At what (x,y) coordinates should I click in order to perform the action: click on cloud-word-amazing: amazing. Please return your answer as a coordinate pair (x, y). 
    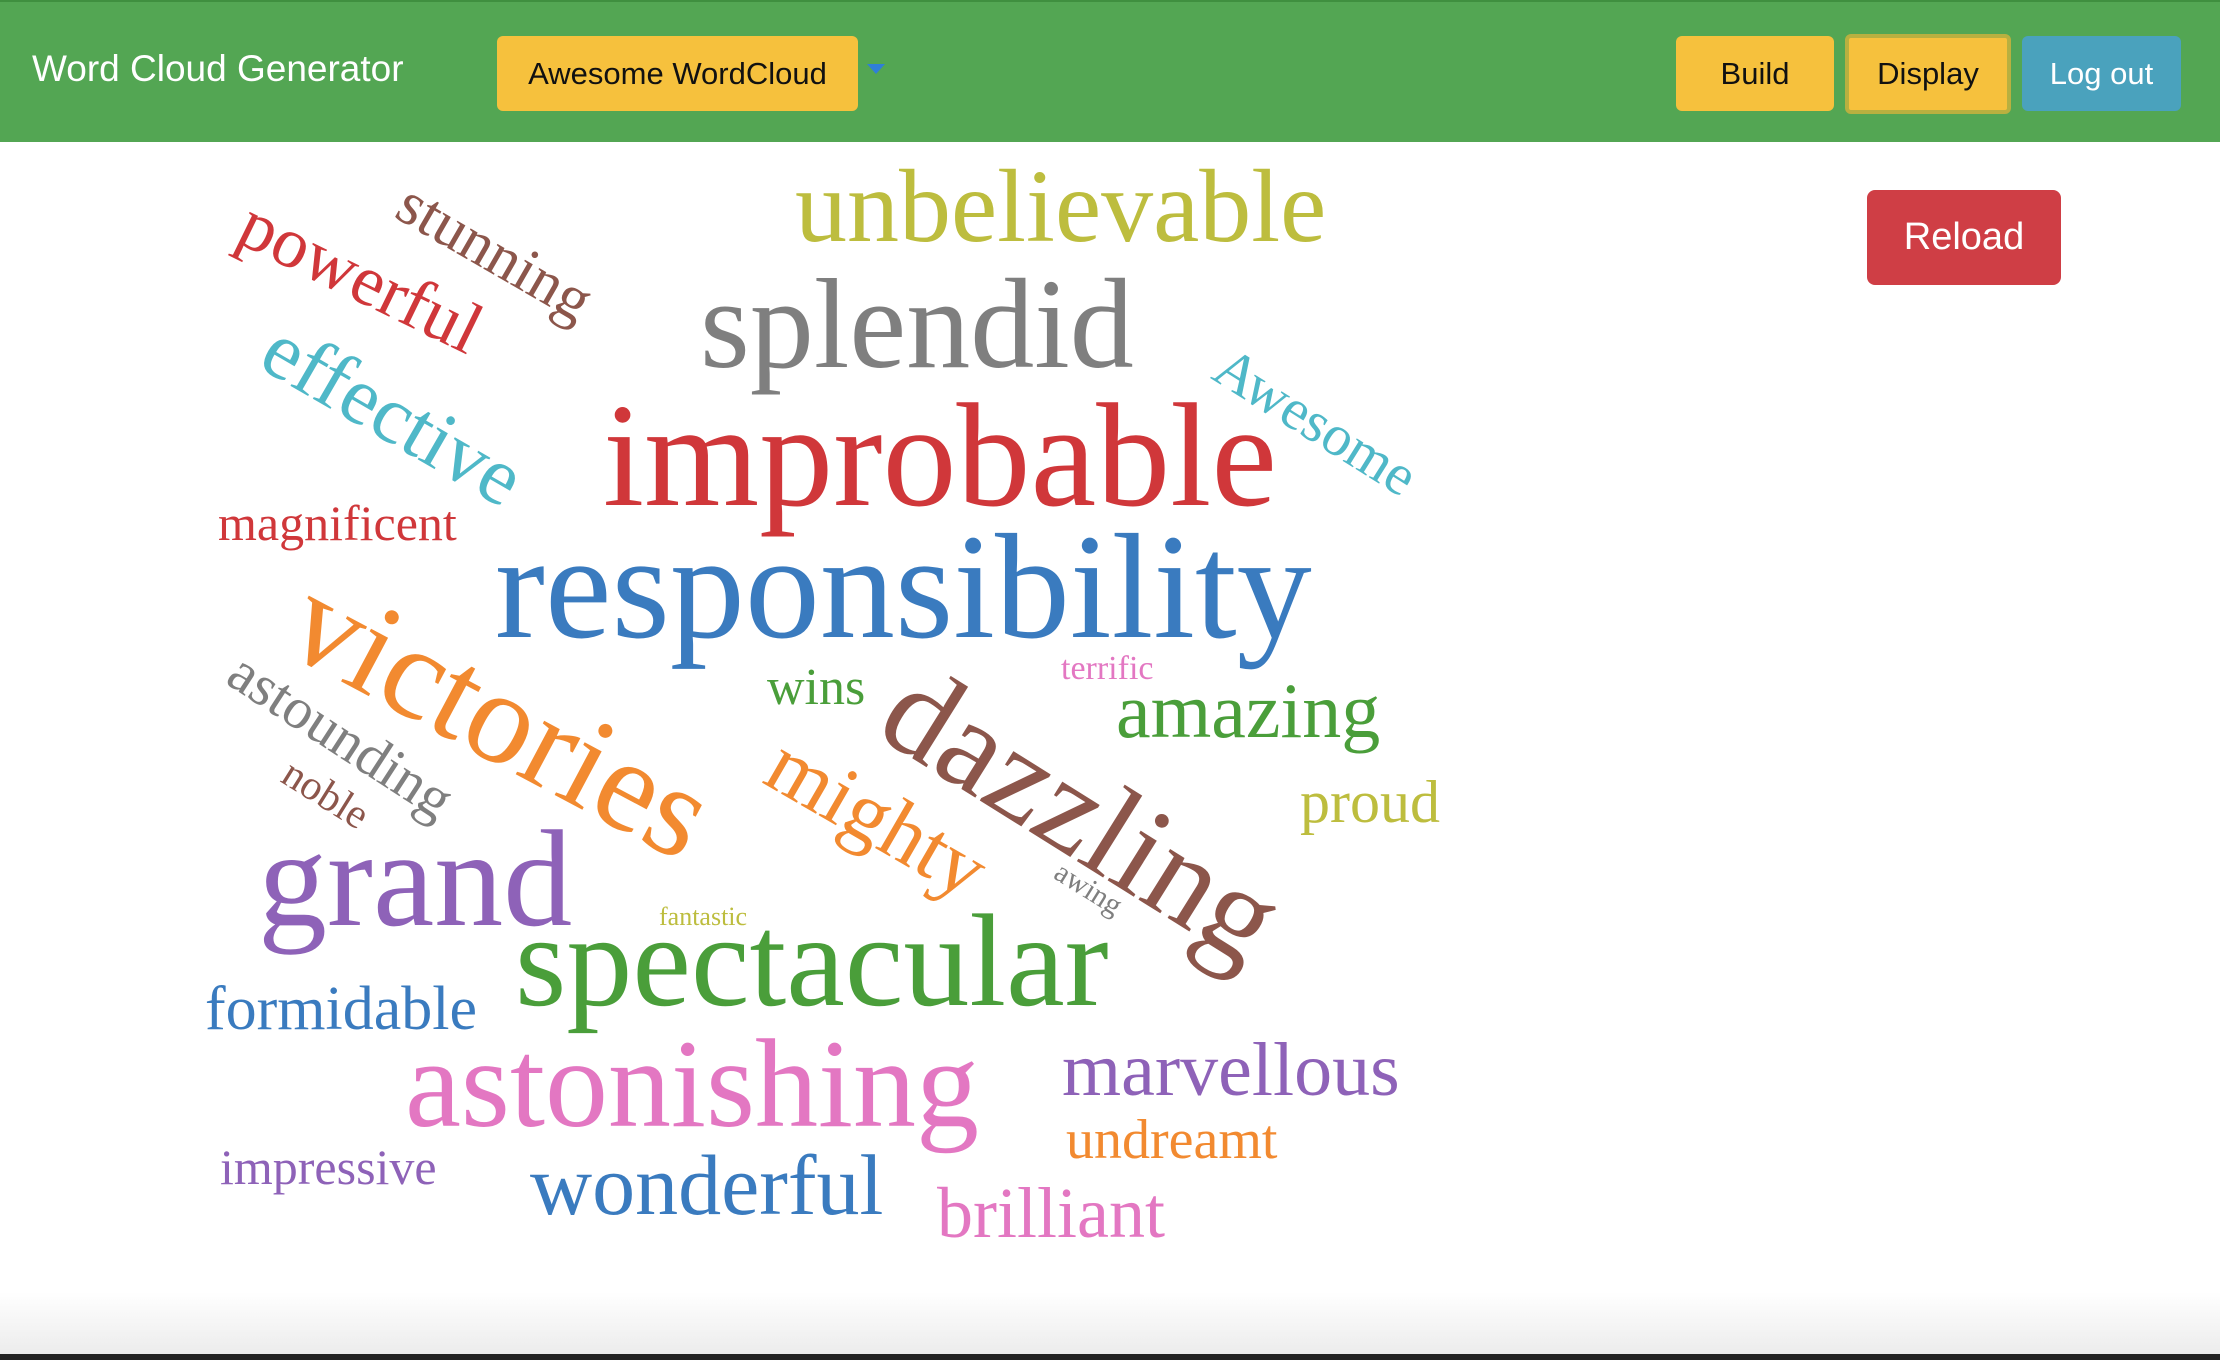
    Looking at the image, I should click on (1248, 710).